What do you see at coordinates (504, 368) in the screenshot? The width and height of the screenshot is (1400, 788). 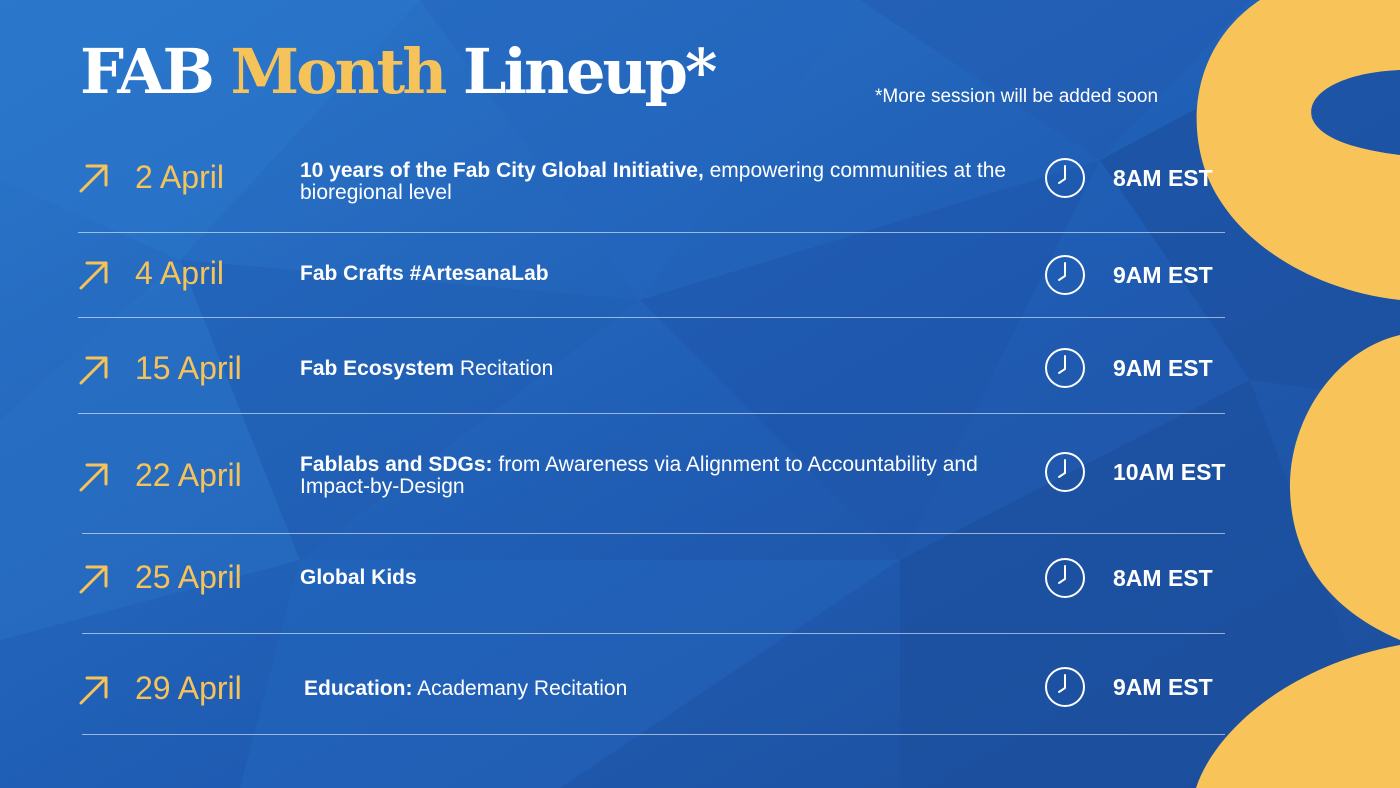 I see `session-title-rest: Recitation` at bounding box center [504, 368].